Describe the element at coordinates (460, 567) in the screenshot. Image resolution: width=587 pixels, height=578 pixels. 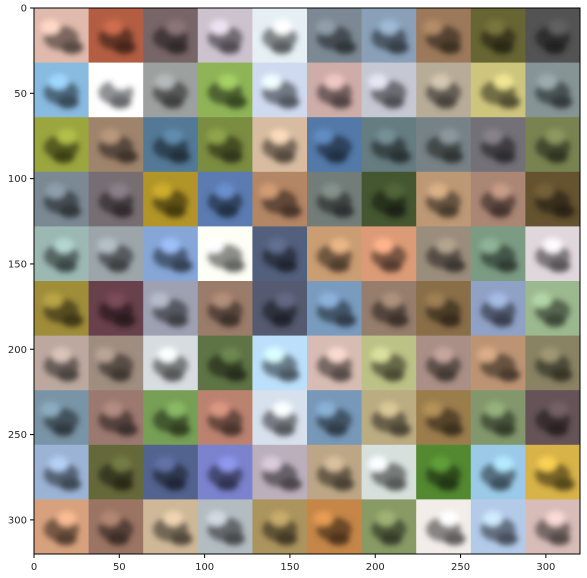
I see `x-tick-label: 250` at that location.